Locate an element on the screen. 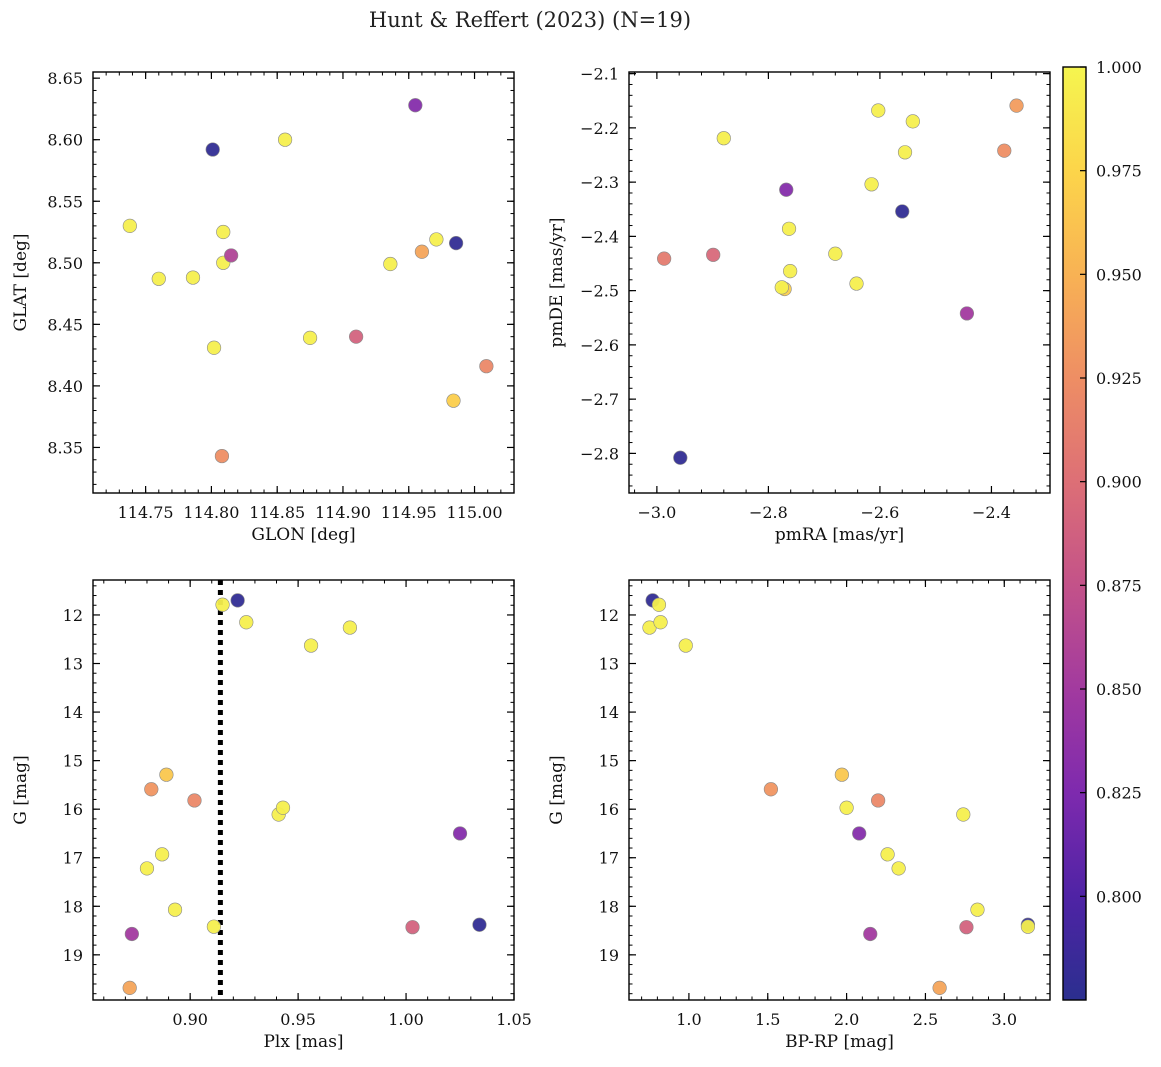 The width and height of the screenshot is (1161, 1067). x-tick-label: 114.90 is located at coordinates (343, 512).